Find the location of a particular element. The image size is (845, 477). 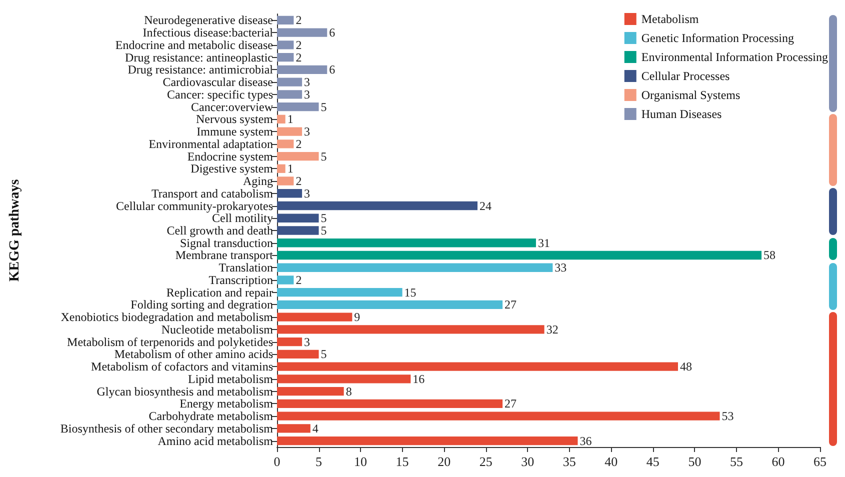

x-tick-label: 5 is located at coordinates (319, 461).